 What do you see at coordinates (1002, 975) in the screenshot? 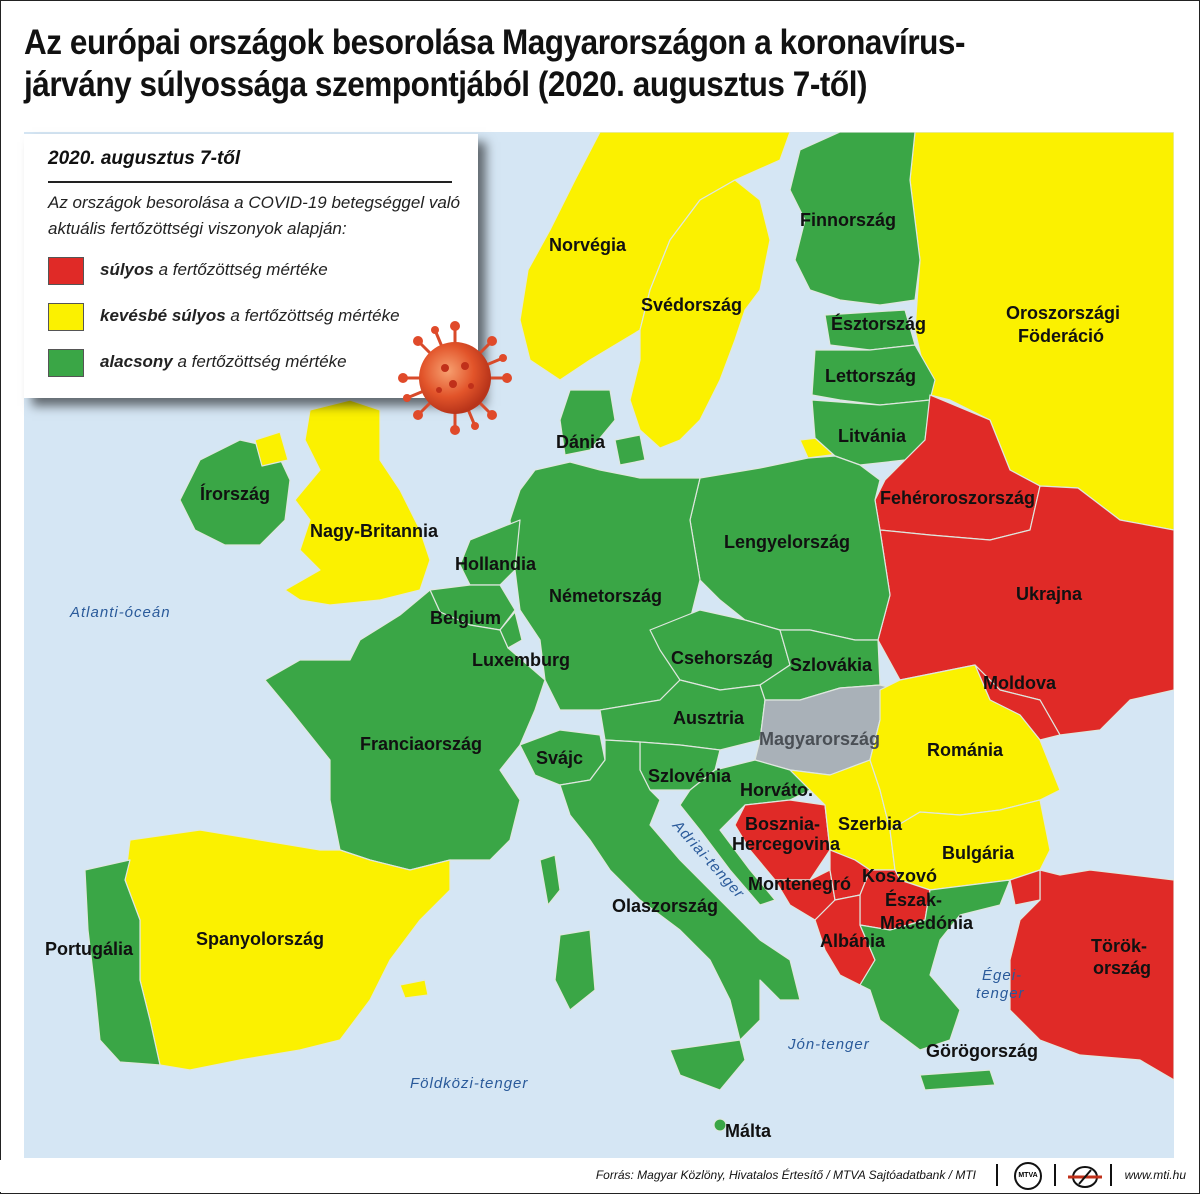
I see `label-aegean-sea-1: Égei-` at bounding box center [1002, 975].